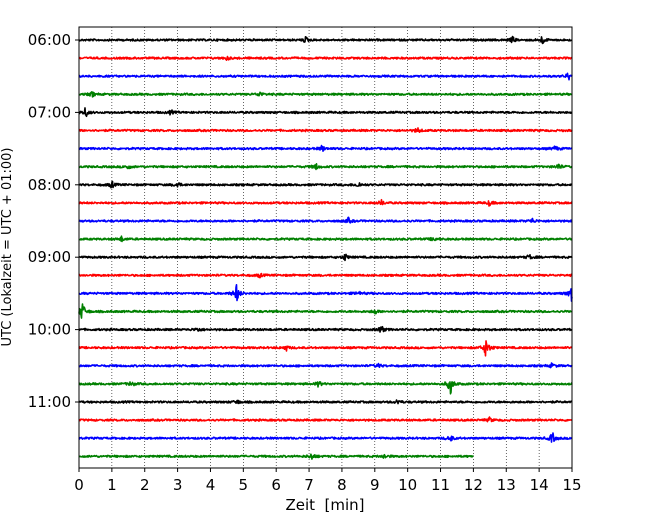  What do you see at coordinates (49, 185) in the screenshot?
I see `y-tick-label: 08:00` at bounding box center [49, 185].